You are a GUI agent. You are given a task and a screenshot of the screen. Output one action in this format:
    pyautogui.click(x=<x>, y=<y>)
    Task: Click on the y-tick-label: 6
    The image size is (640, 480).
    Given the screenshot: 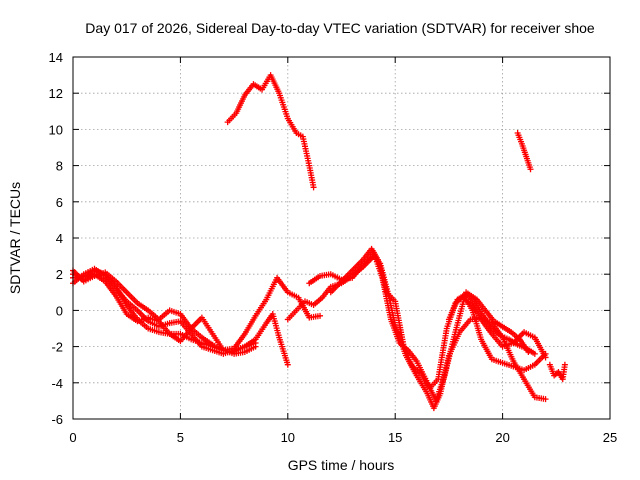 What is the action you would take?
    pyautogui.click(x=59, y=202)
    